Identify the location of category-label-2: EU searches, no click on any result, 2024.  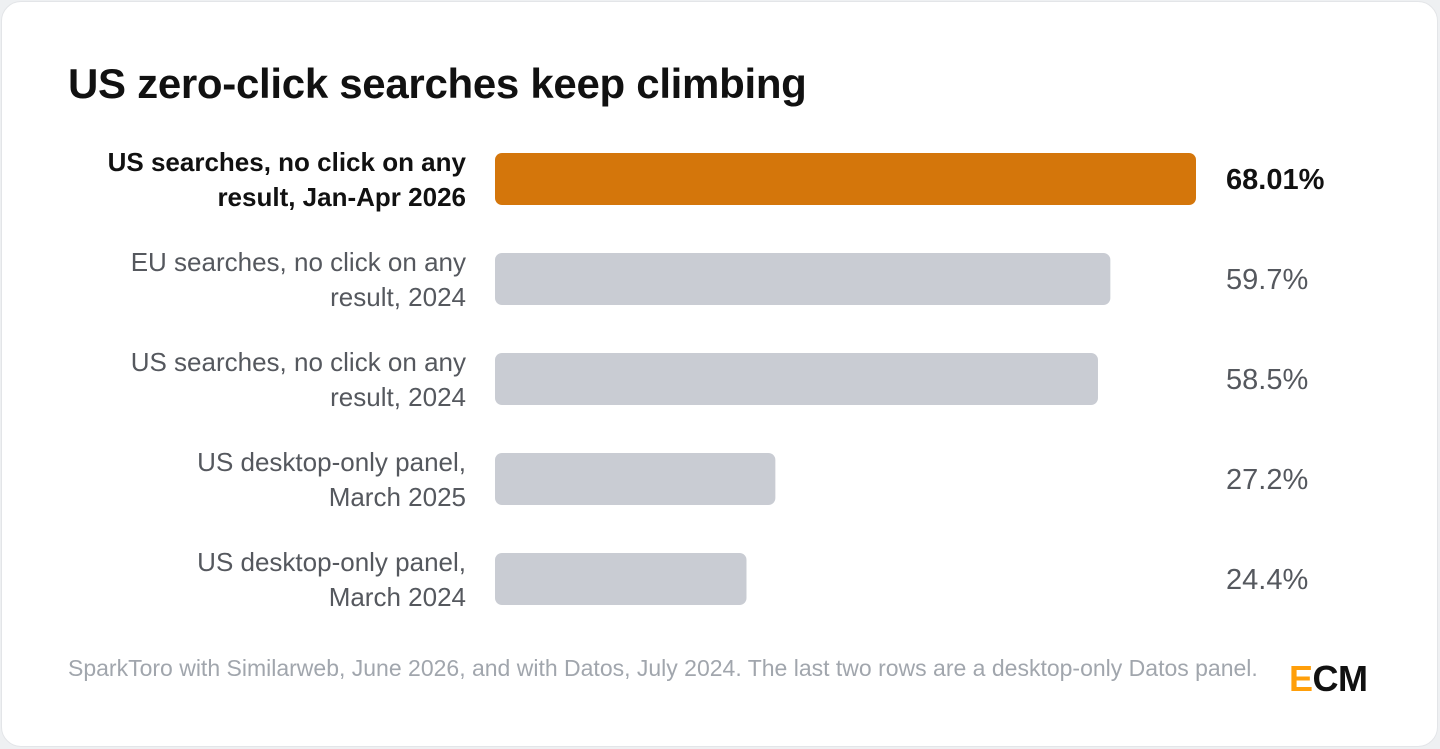
(298, 279).